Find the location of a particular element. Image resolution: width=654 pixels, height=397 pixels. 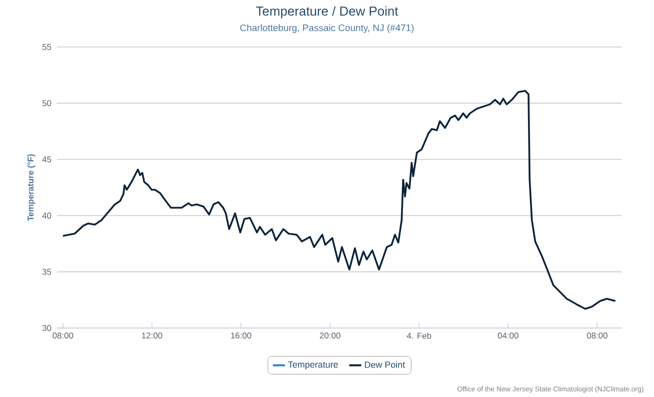

x-tick-label: 04:00 is located at coordinates (508, 335).